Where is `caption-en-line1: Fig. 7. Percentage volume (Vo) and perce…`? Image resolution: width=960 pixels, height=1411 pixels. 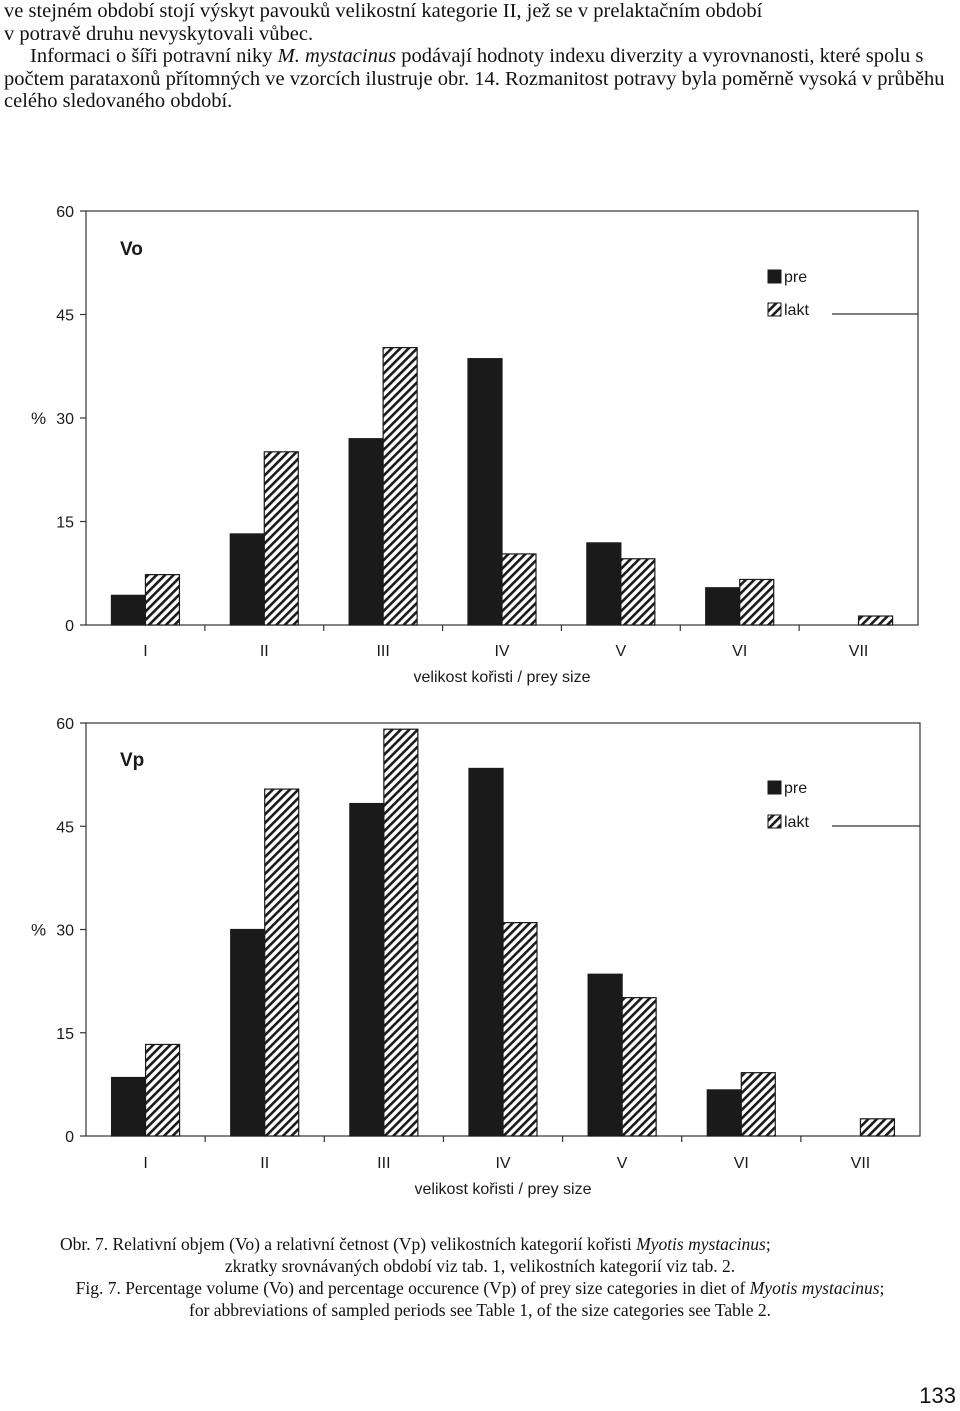 caption-en-line1: Fig. 7. Percentage volume (Vo) and perce… is located at coordinates (480, 1288).